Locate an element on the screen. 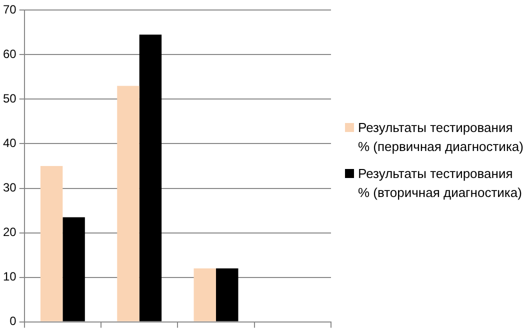 Image resolution: width=527 pixels, height=332 pixels. y-tick-label: 20 is located at coordinates (9, 232).